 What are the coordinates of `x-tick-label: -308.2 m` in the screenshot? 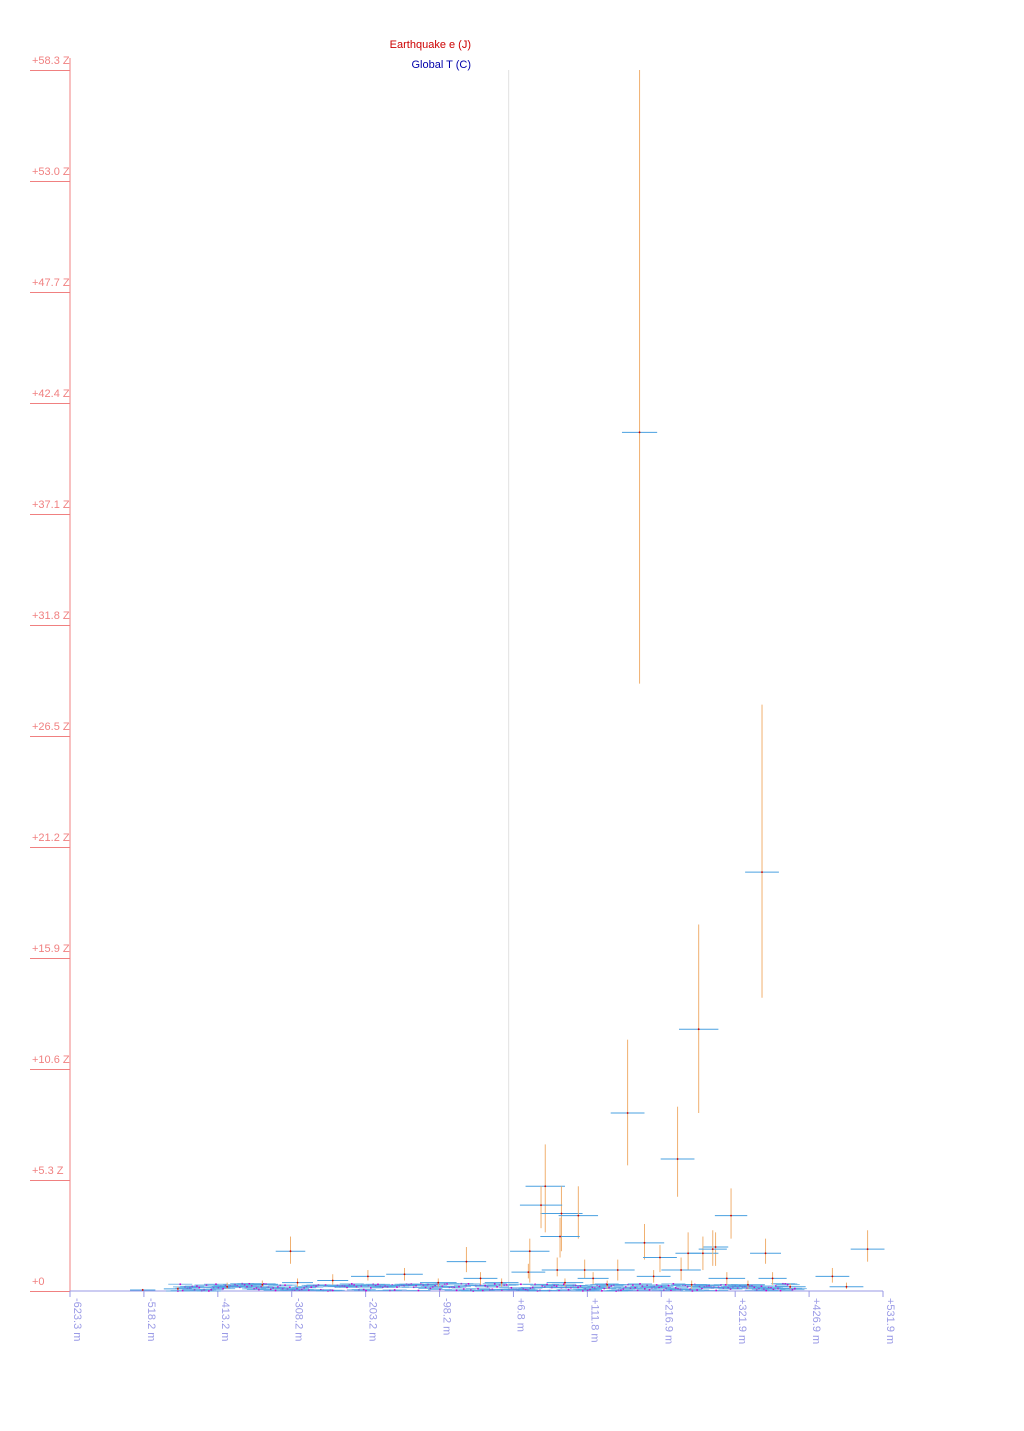 It's located at (299, 1319).